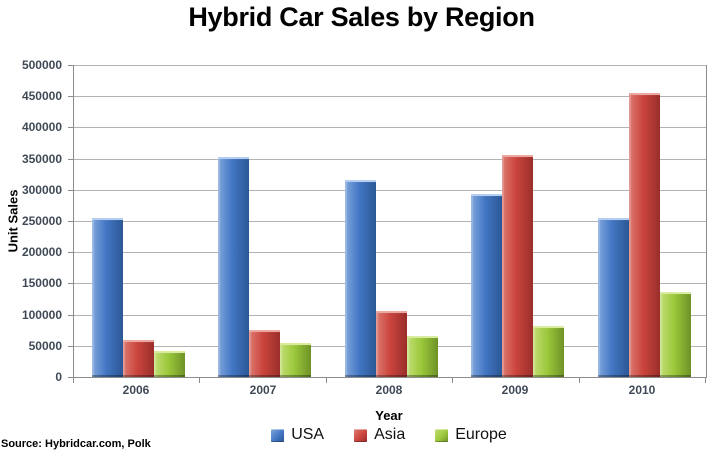  Describe the element at coordinates (389, 390) in the screenshot. I see `x-tick-label-2008: 2008` at that location.